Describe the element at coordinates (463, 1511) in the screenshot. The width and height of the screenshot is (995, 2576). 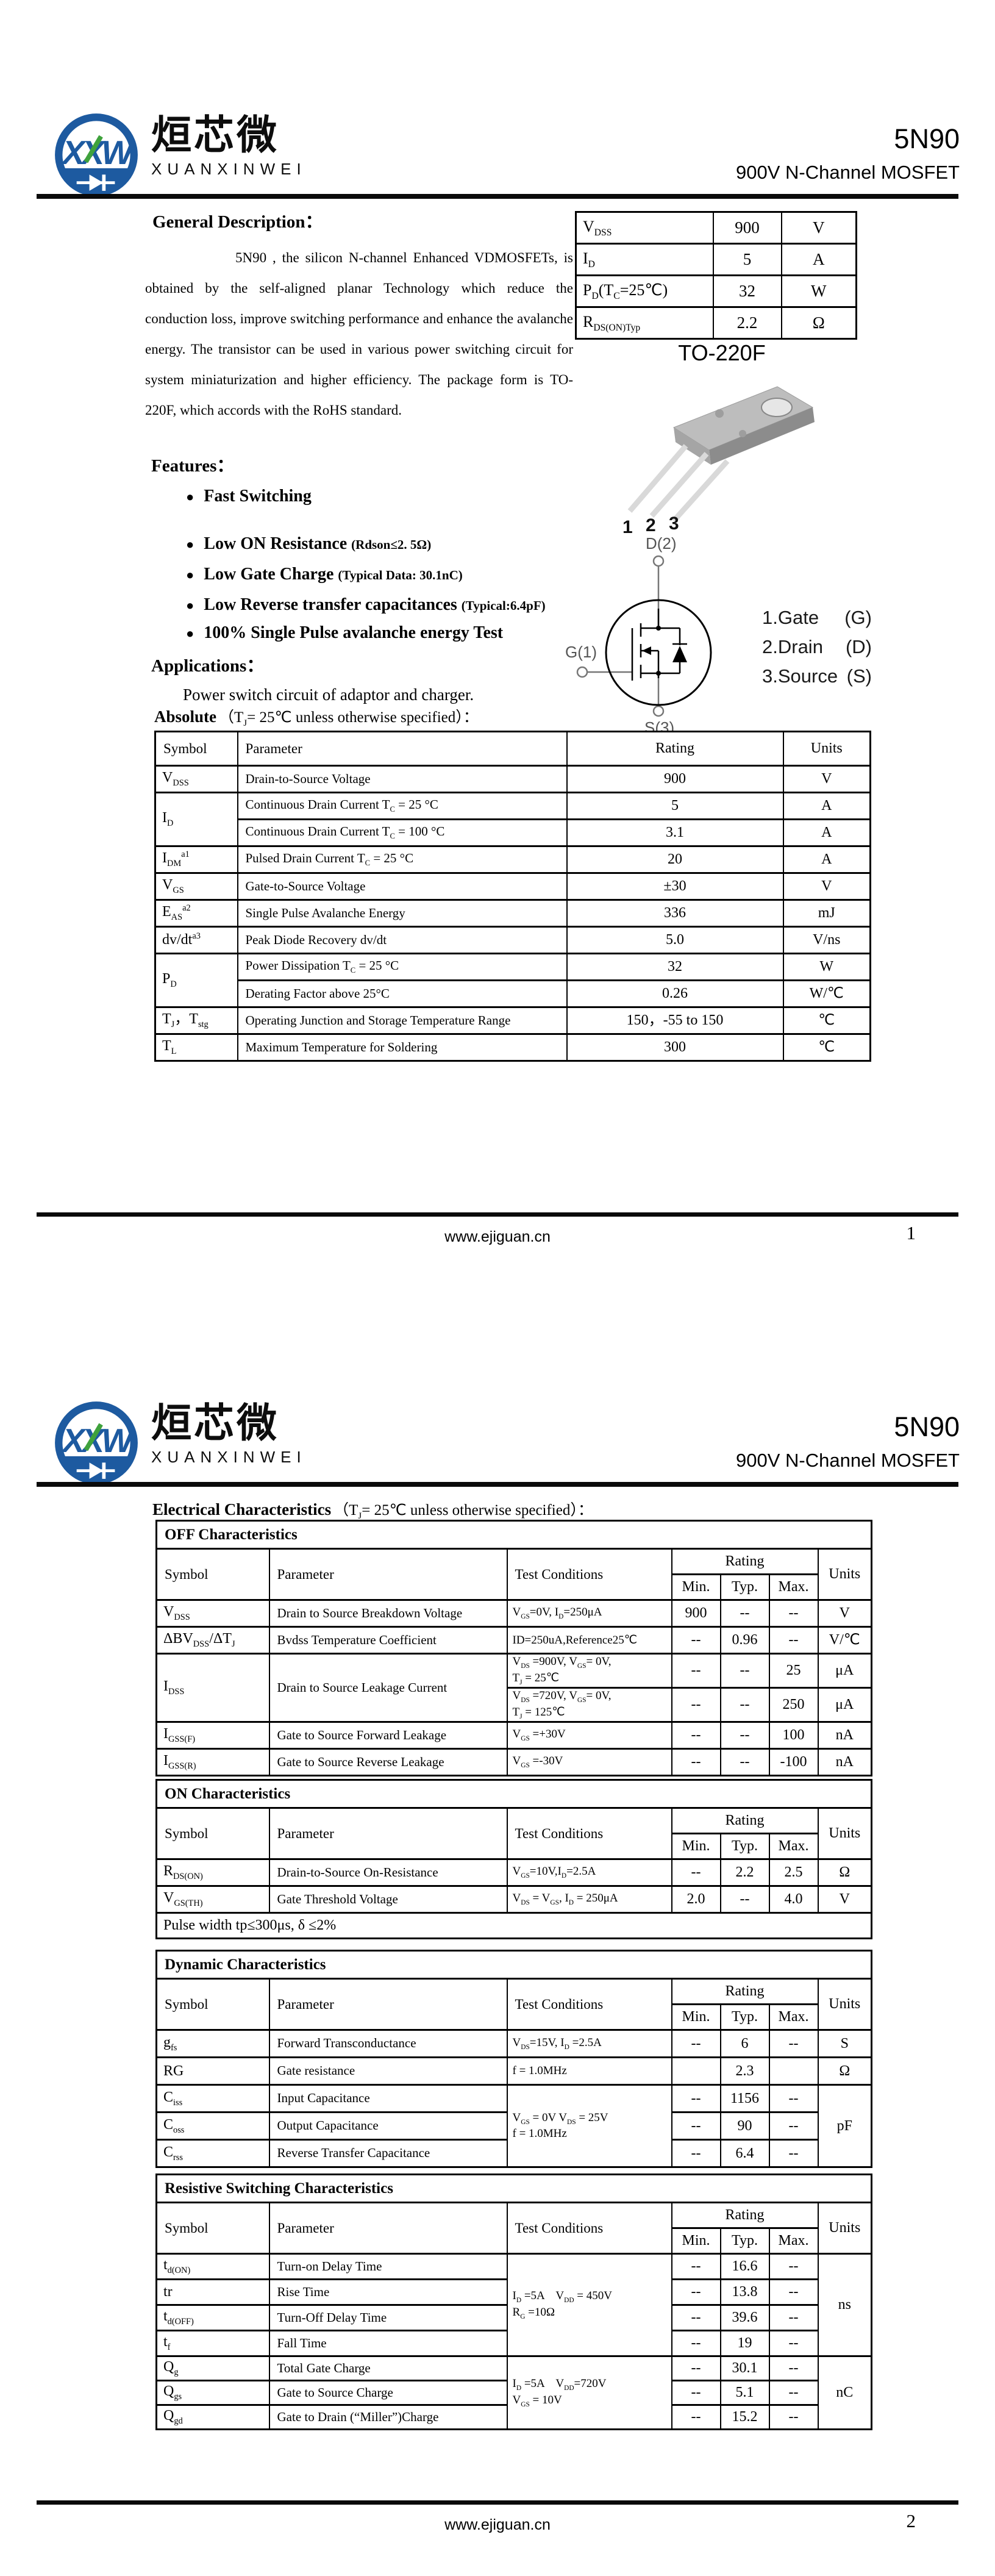
I see `electrical-heading-rest: （TJ= 25℃ unless otherwise specified）：` at that location.